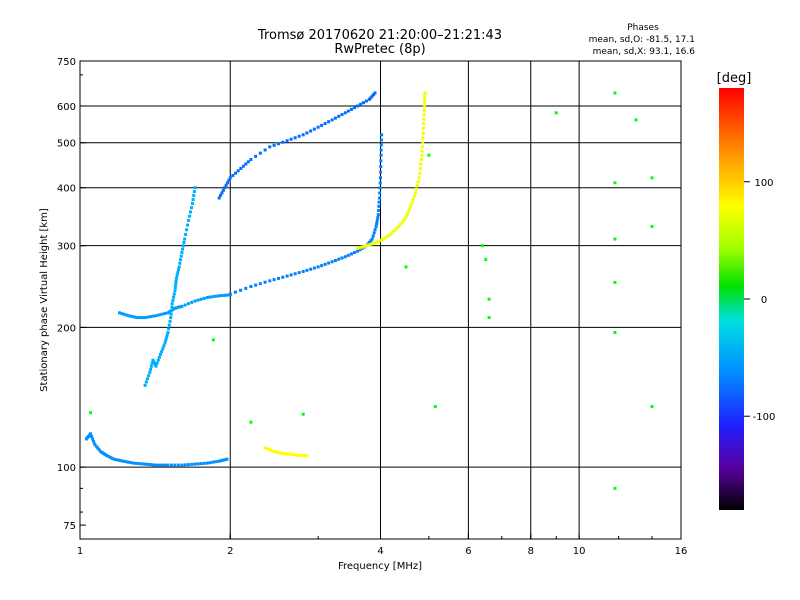 This screenshot has width=800, height=600. I want to click on colorbar-tick-label: 0, so click(764, 300).